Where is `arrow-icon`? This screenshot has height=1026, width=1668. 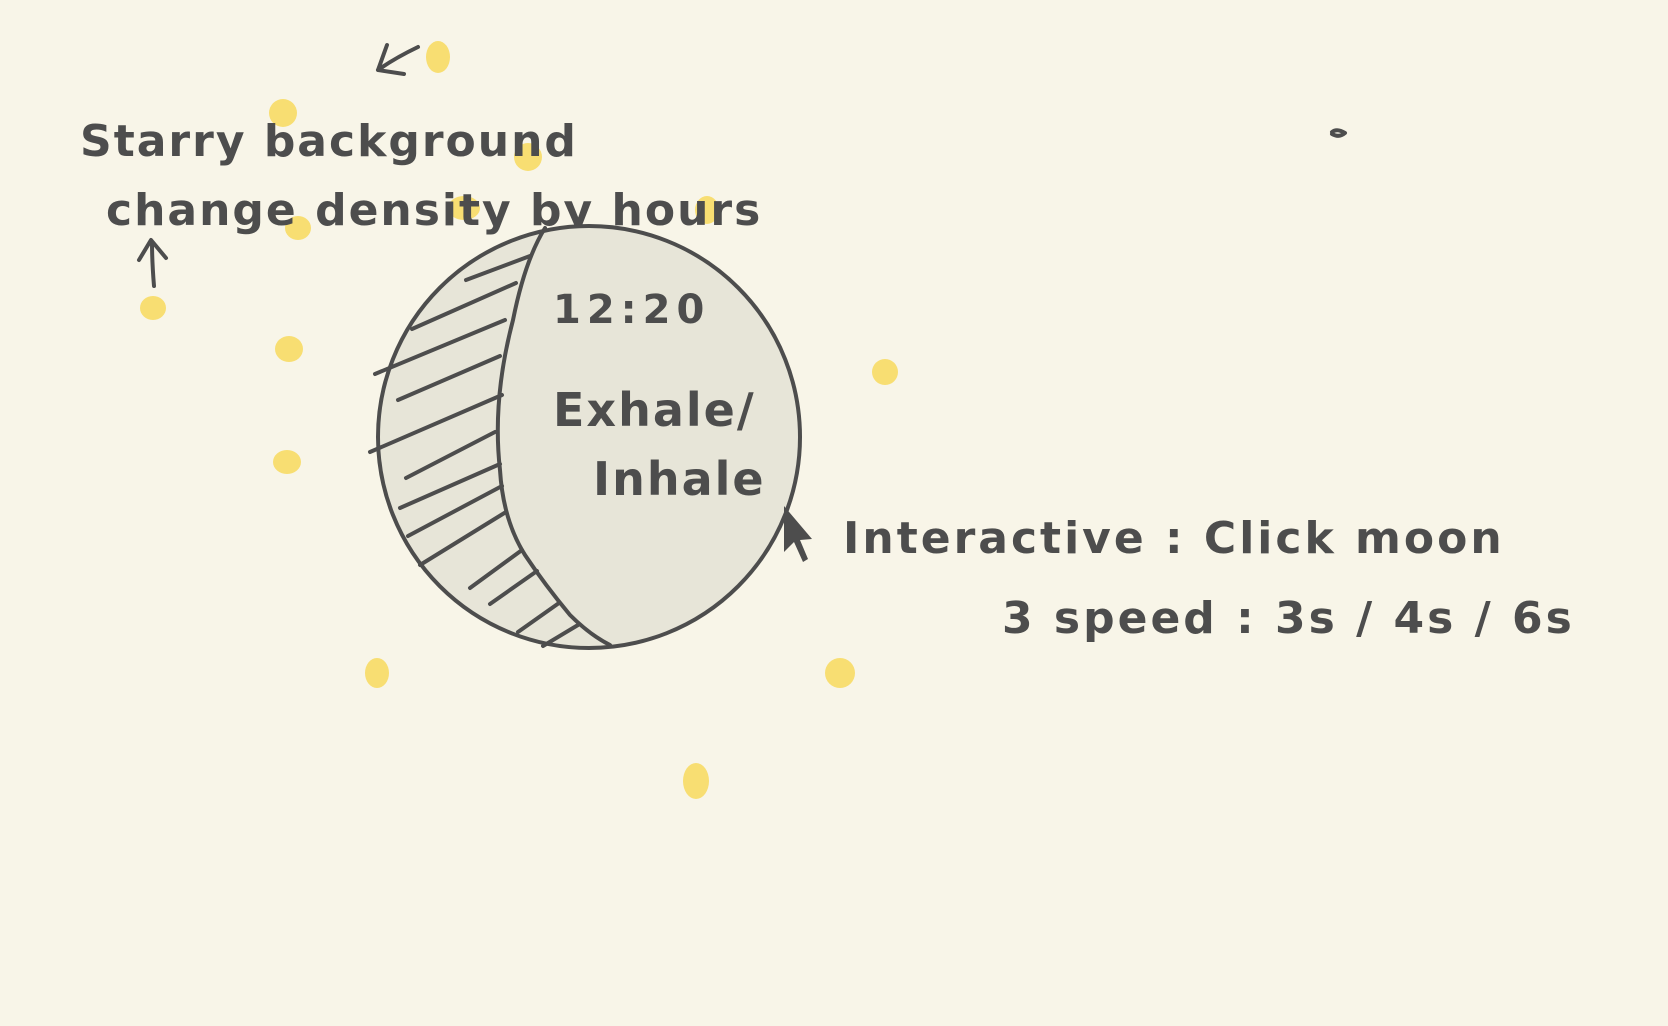 arrow-icon is located at coordinates (398, 59).